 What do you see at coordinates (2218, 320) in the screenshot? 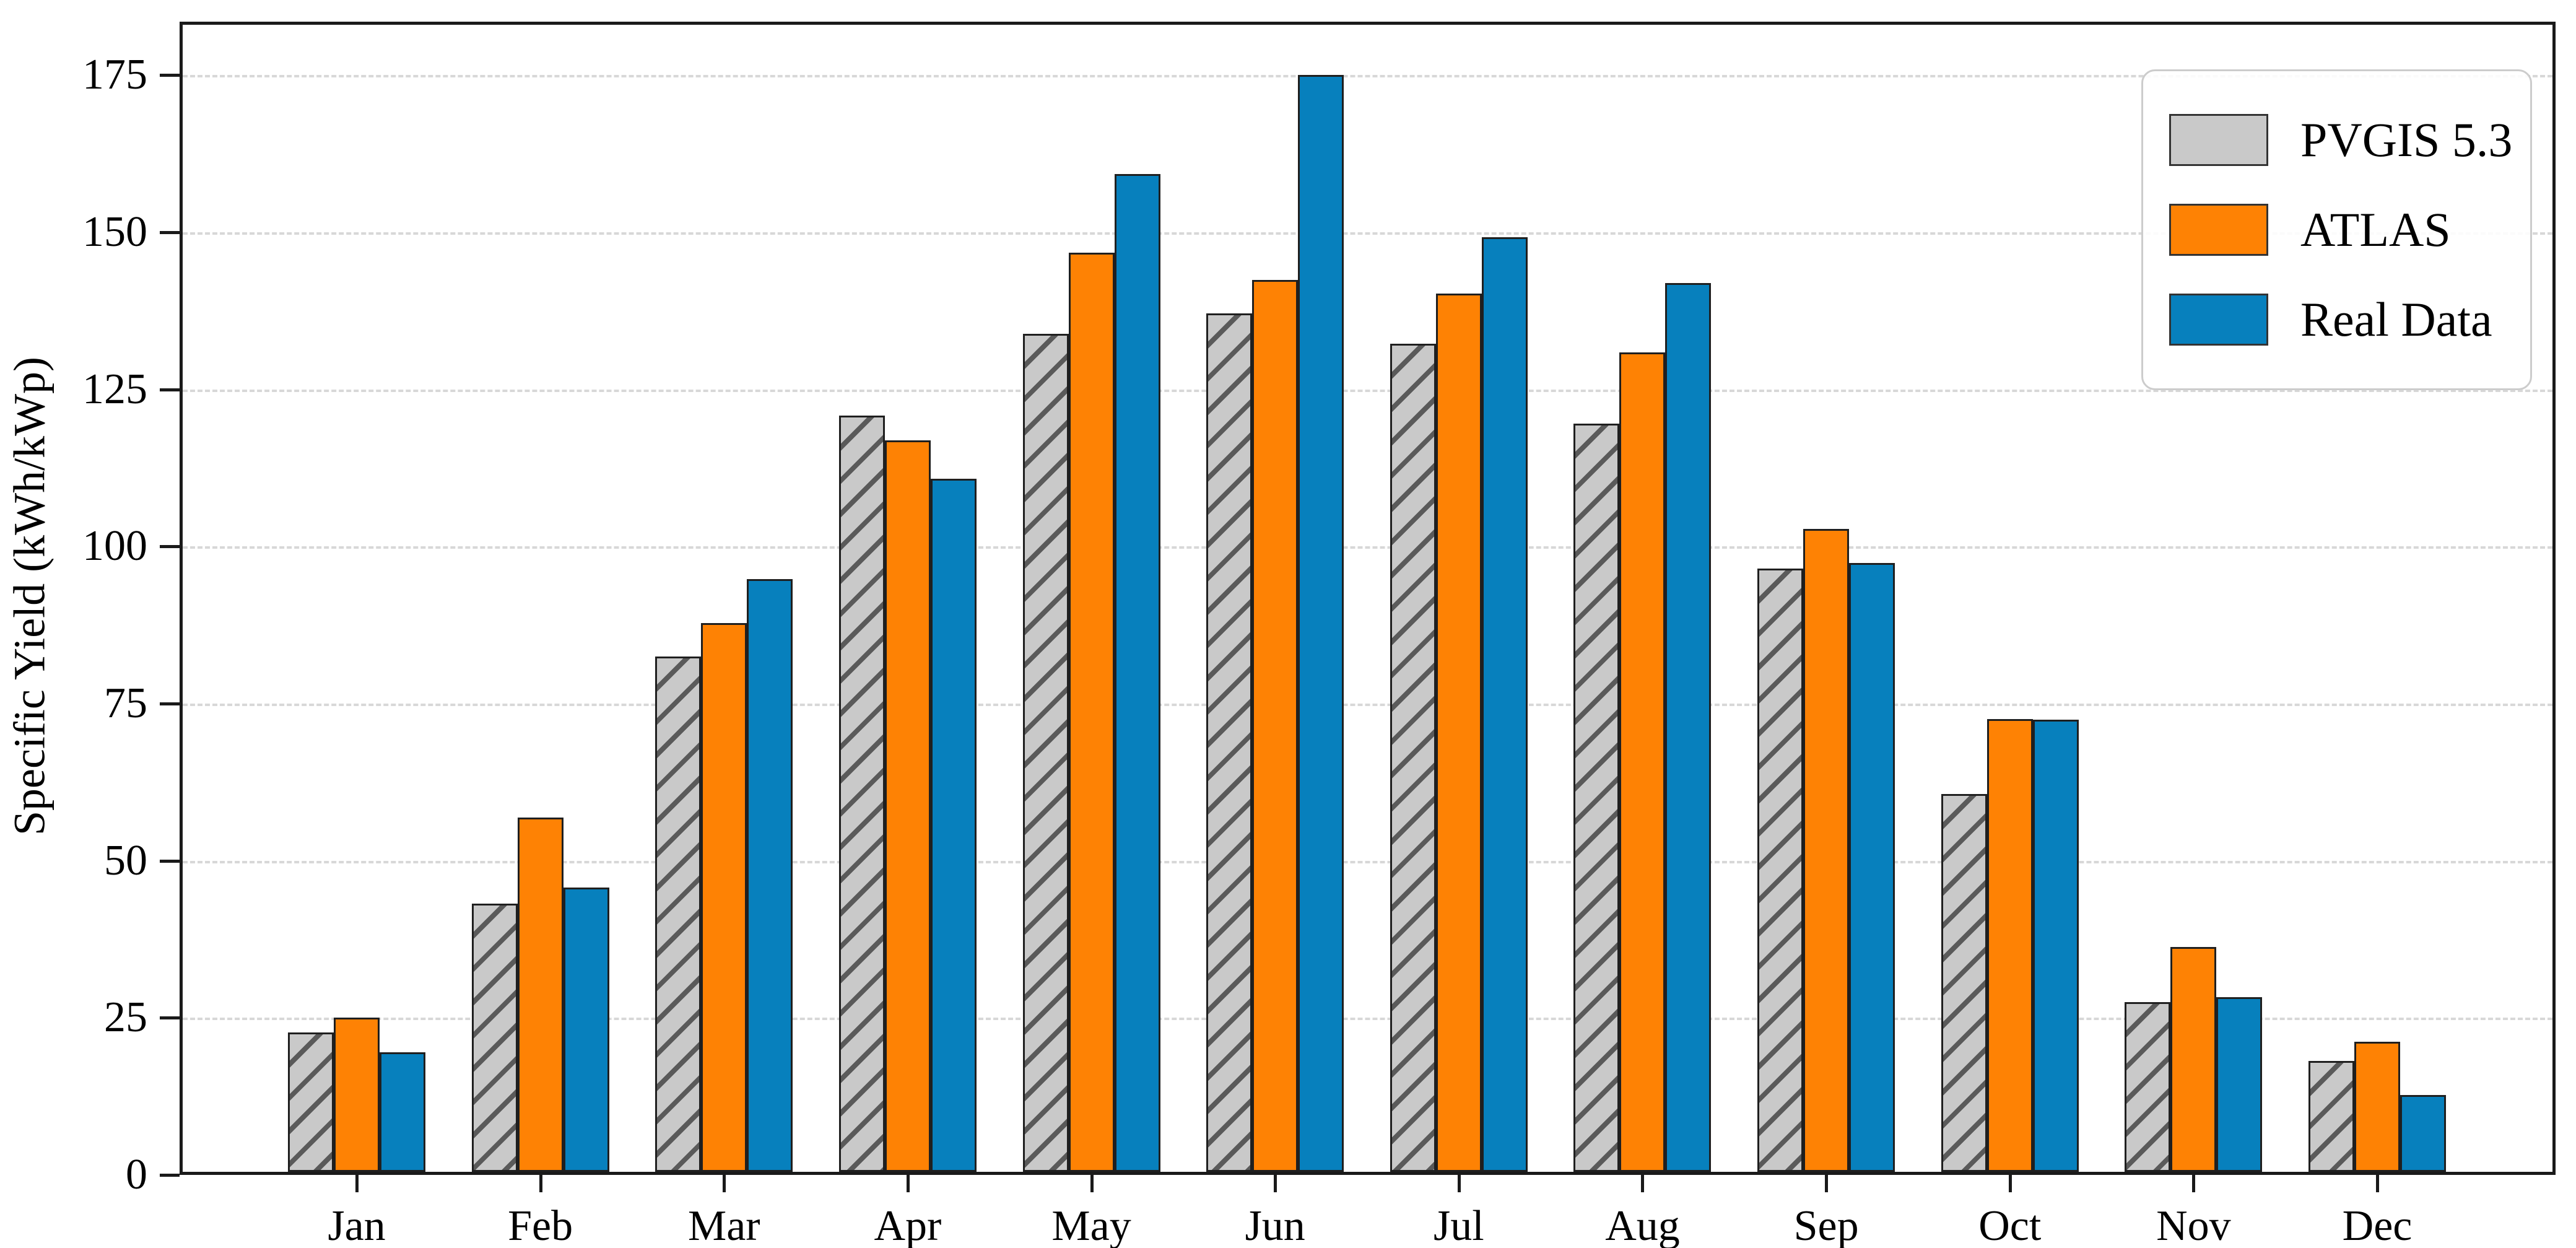
I see `legend-swatch-real-data` at bounding box center [2218, 320].